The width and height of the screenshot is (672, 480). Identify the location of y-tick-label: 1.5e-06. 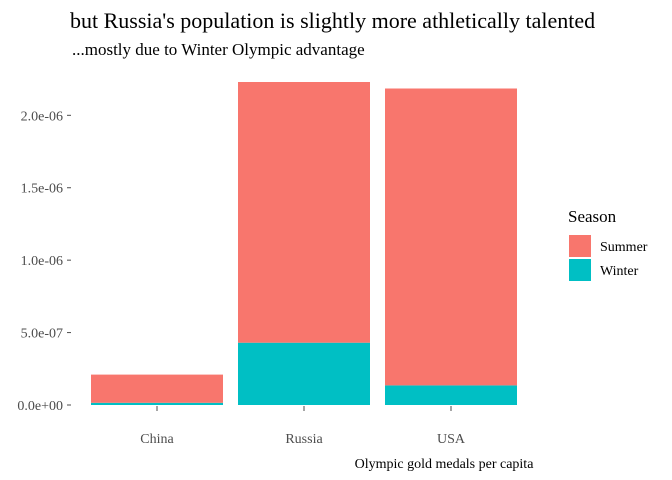
(42, 189).